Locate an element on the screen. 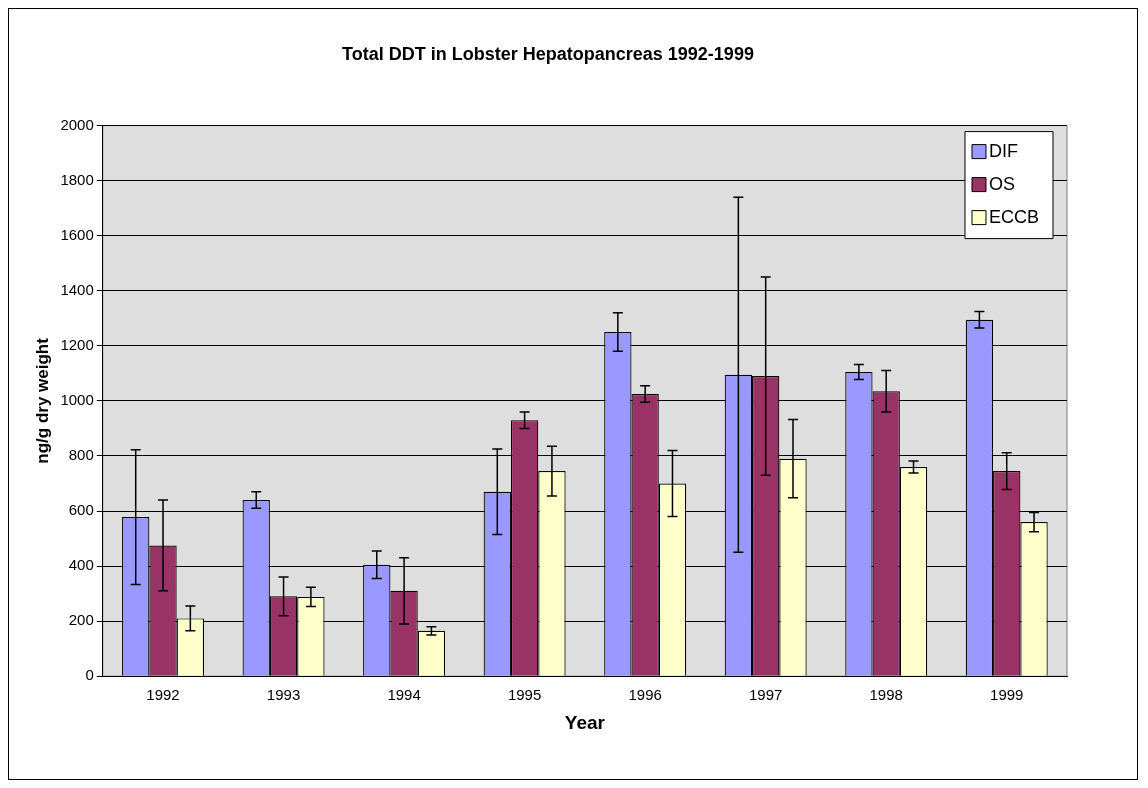 The image size is (1148, 788). y-tick-label: 200 is located at coordinates (81, 620).